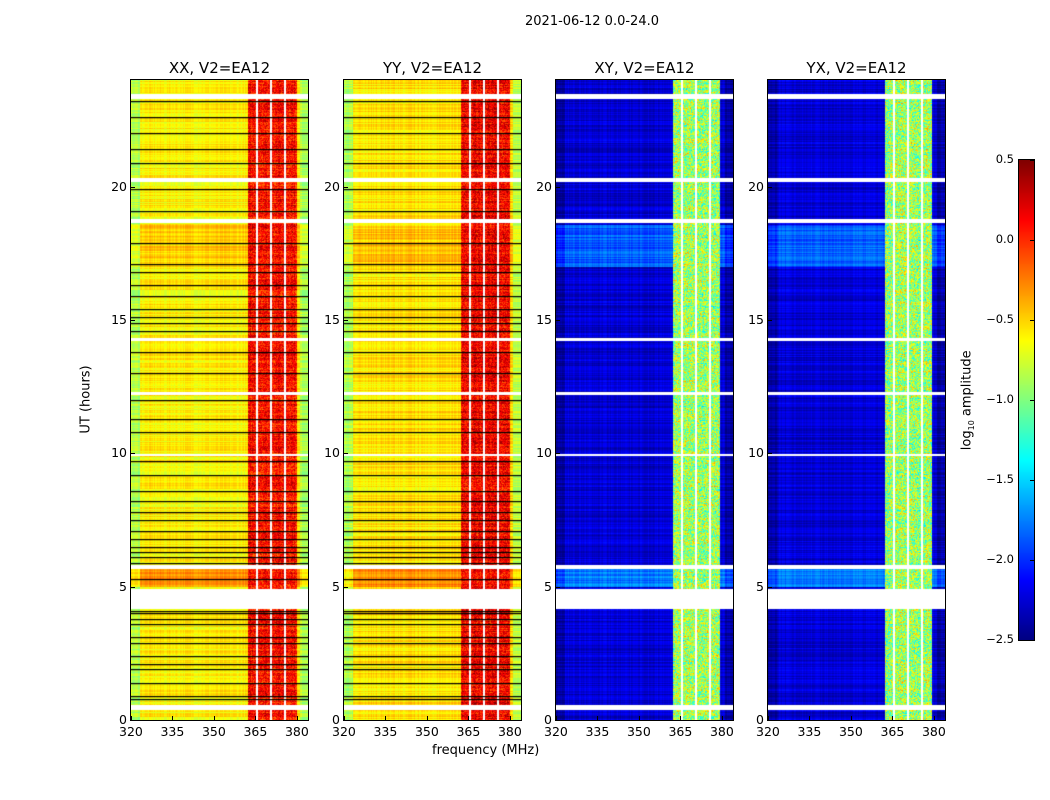 The width and height of the screenshot is (1050, 800). I want to click on colorbar-label: log10 amplitude, so click(968, 400).